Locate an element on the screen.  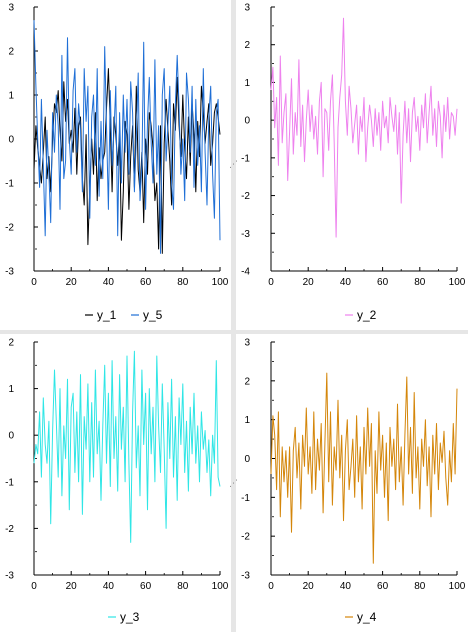
legend-label-y_1: y_1 is located at coordinates (107, 315).